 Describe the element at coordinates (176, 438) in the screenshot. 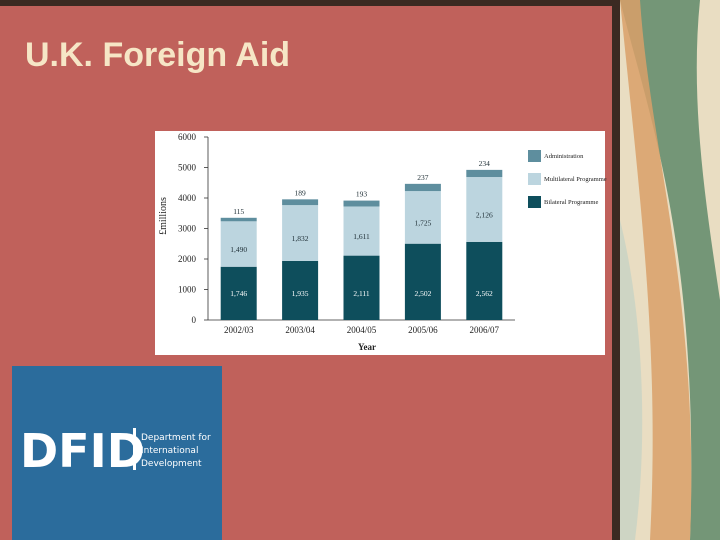

I see `logo-line: Department for` at that location.